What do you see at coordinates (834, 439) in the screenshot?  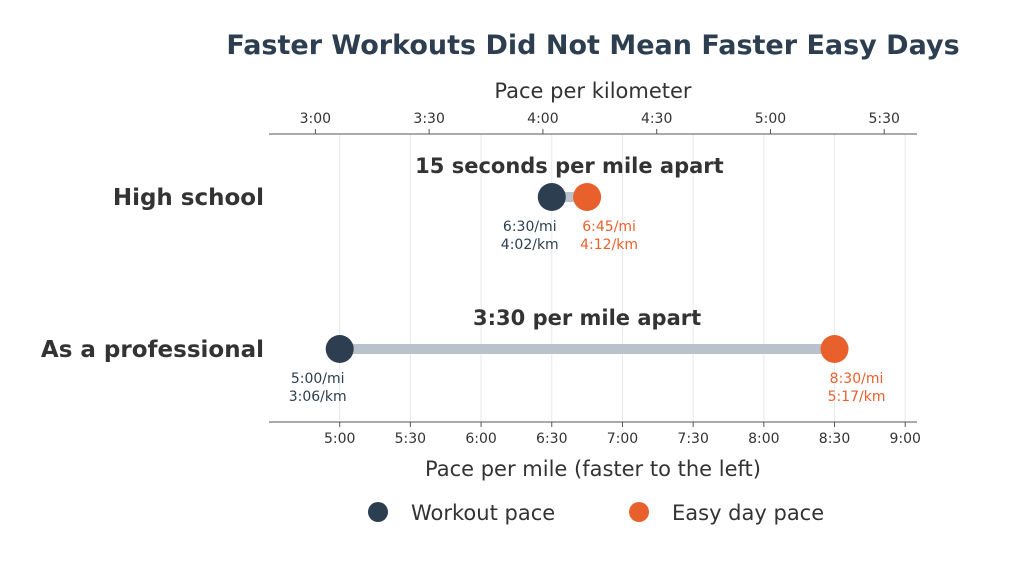 I see `x-tick-label: 8:30` at bounding box center [834, 439].